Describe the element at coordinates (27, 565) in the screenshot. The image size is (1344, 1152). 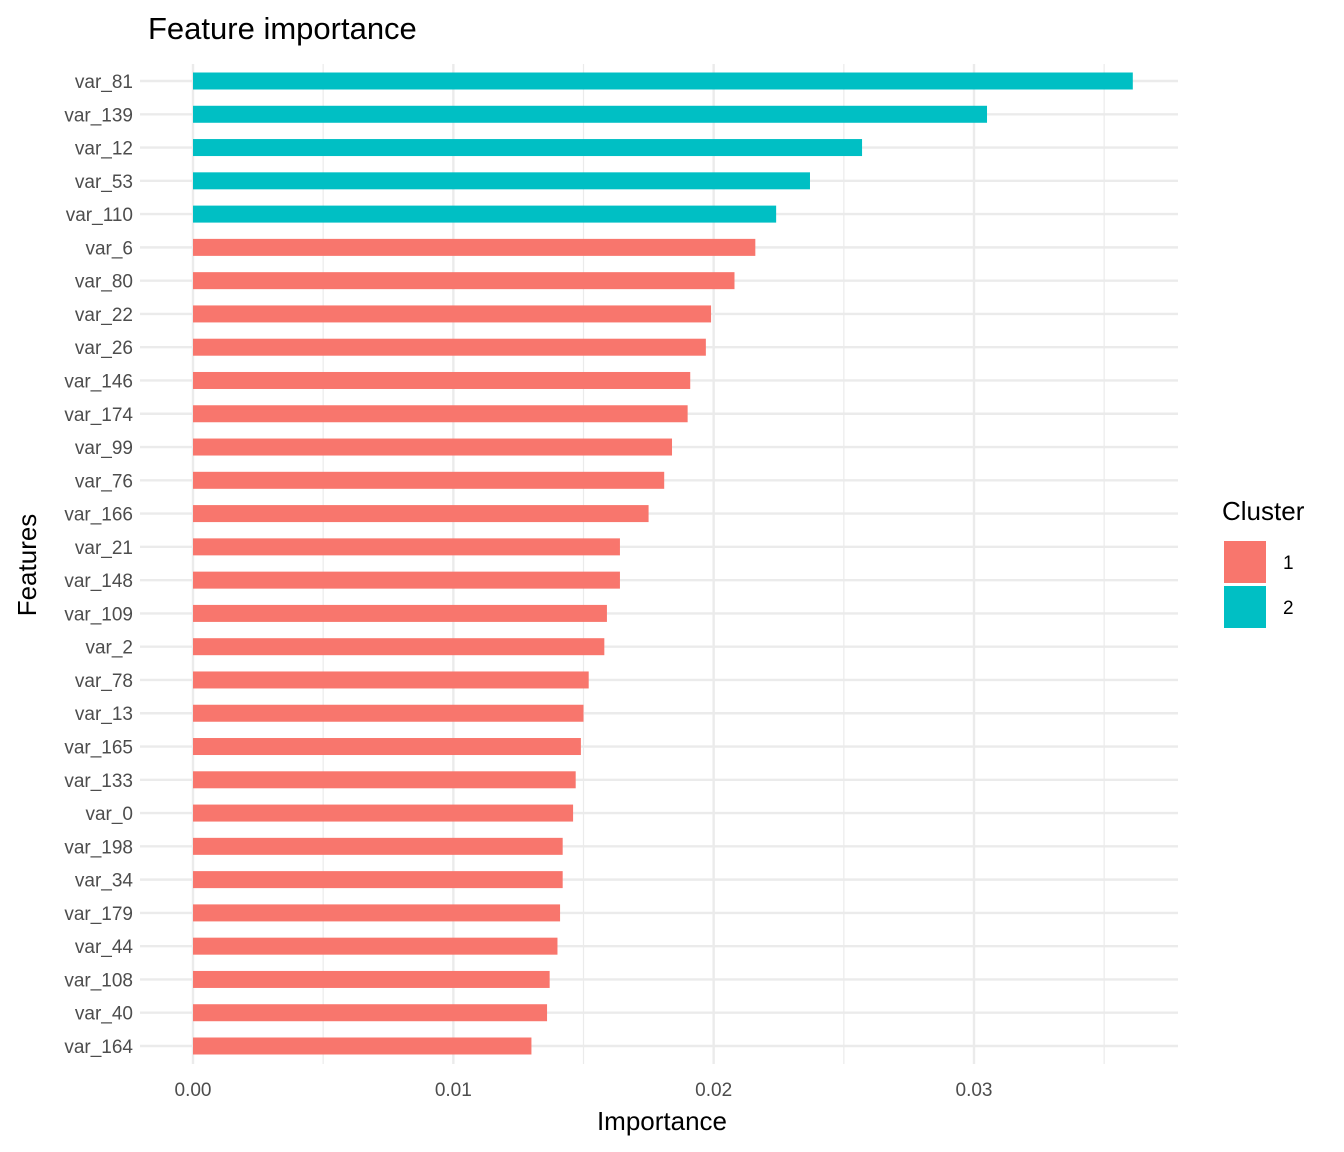
I see `y-axis-title: Features` at that location.